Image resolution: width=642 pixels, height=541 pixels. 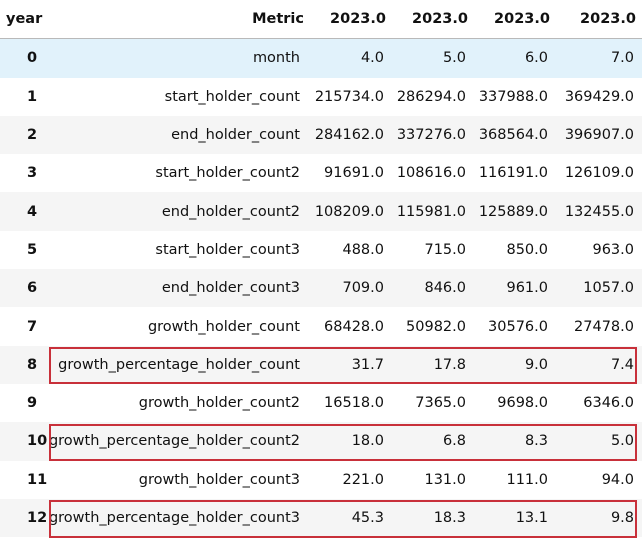 What do you see at coordinates (622, 518) in the screenshot?
I see `value-cell: 9.8` at bounding box center [622, 518].